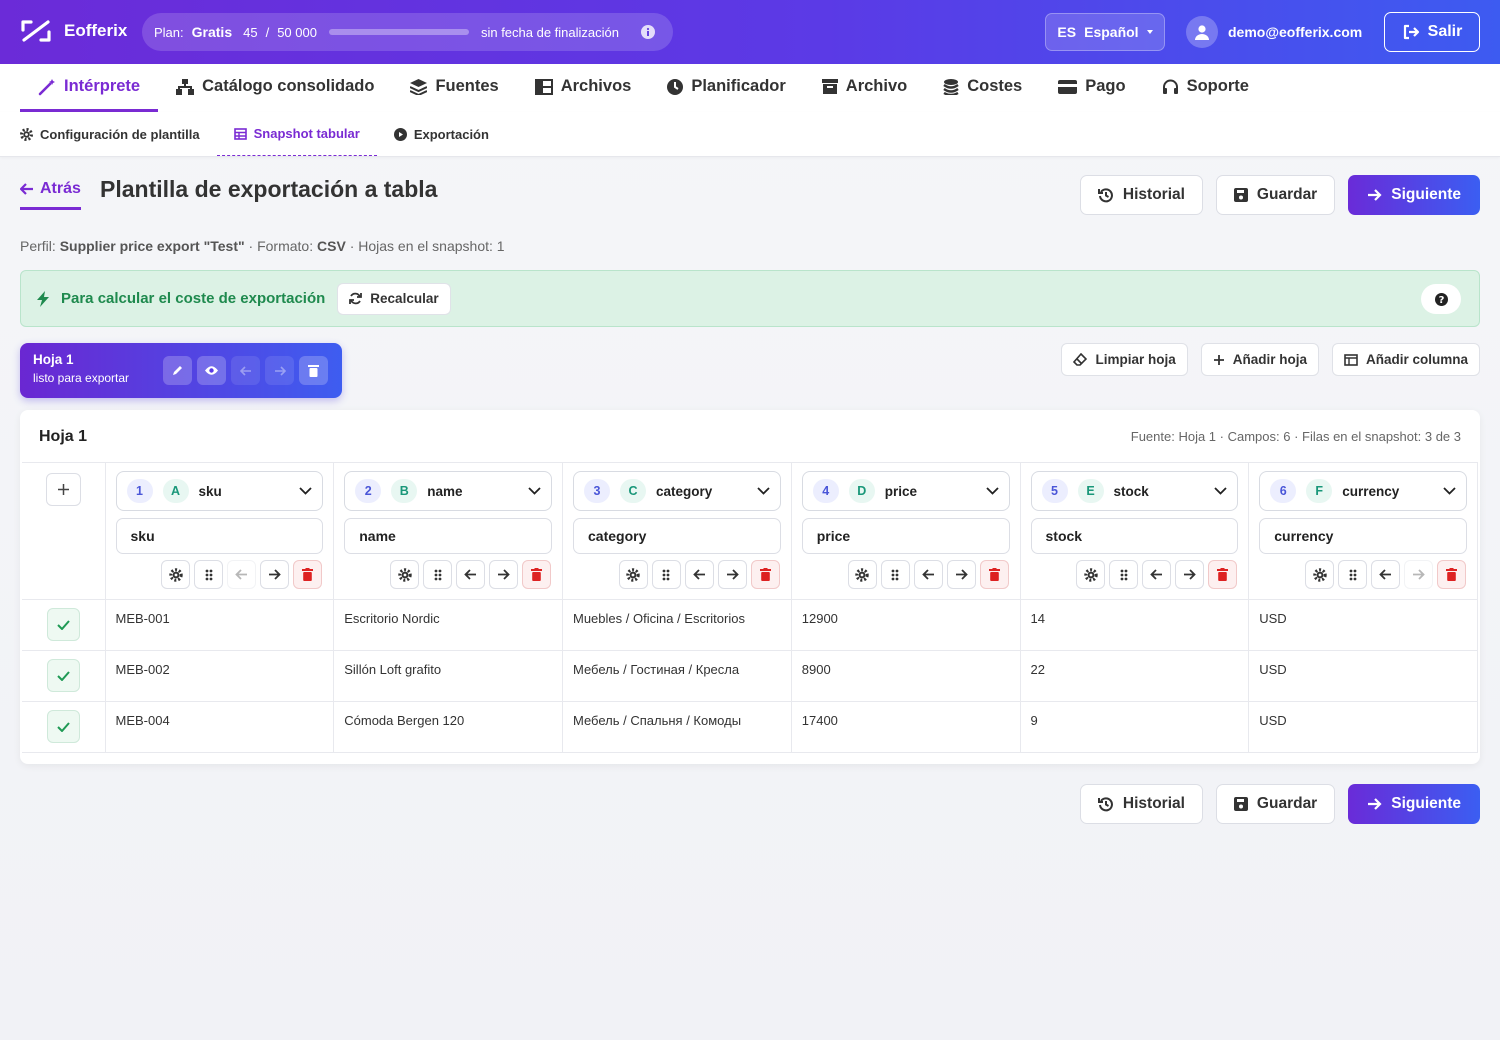  Describe the element at coordinates (73, 31) in the screenshot. I see `brand: Eofferix` at that location.